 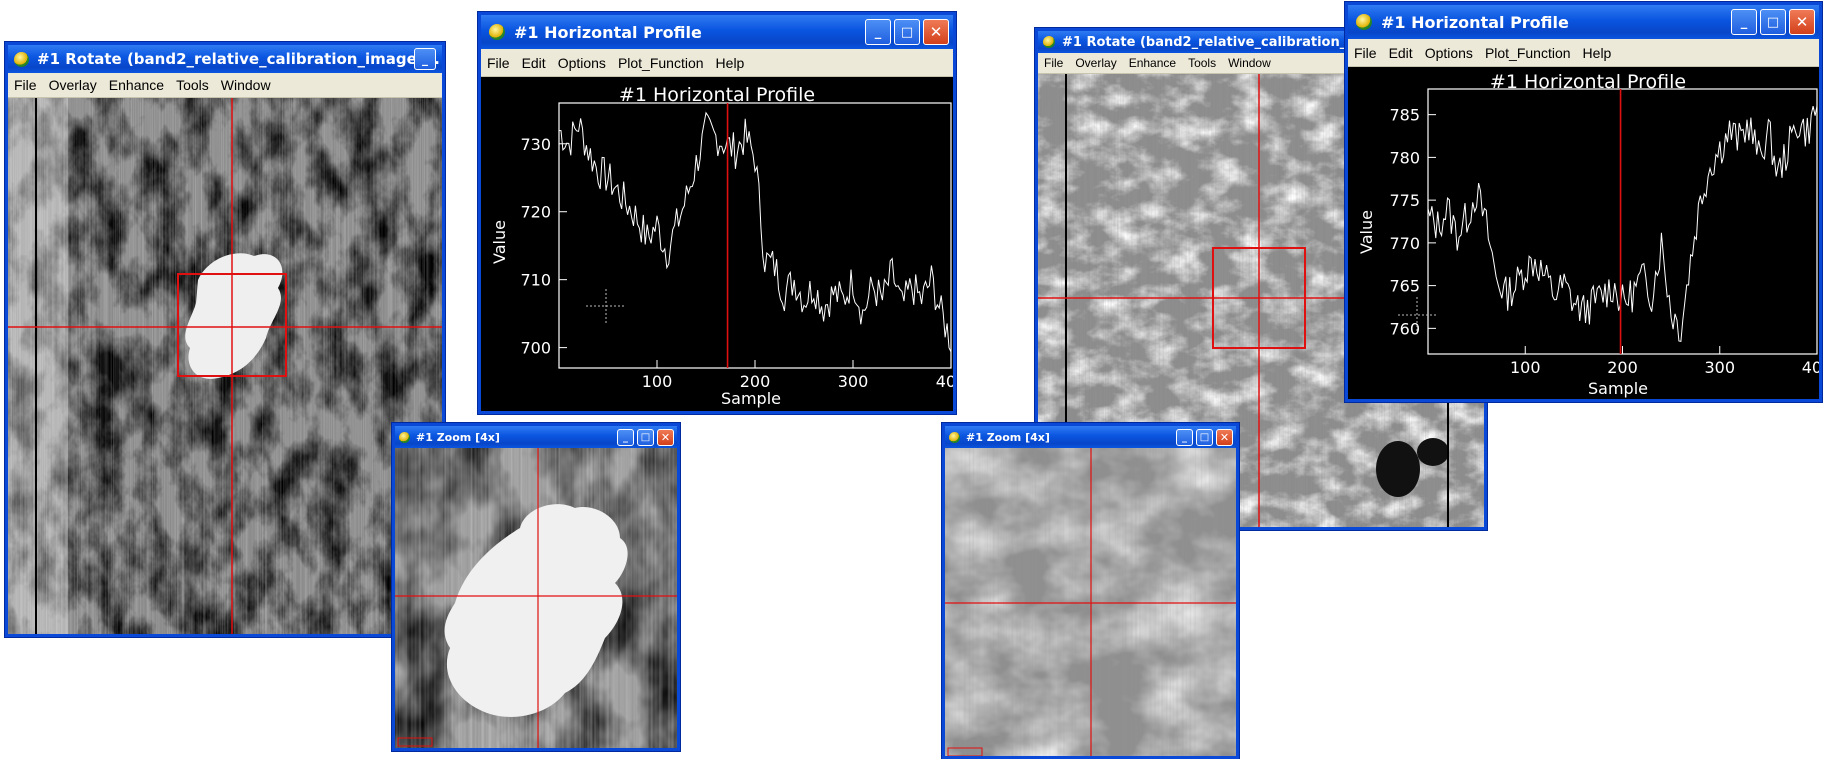 I want to click on zoom-window-right: #1 Zoom [4x] _ □ ✕, so click(x=1090, y=591).